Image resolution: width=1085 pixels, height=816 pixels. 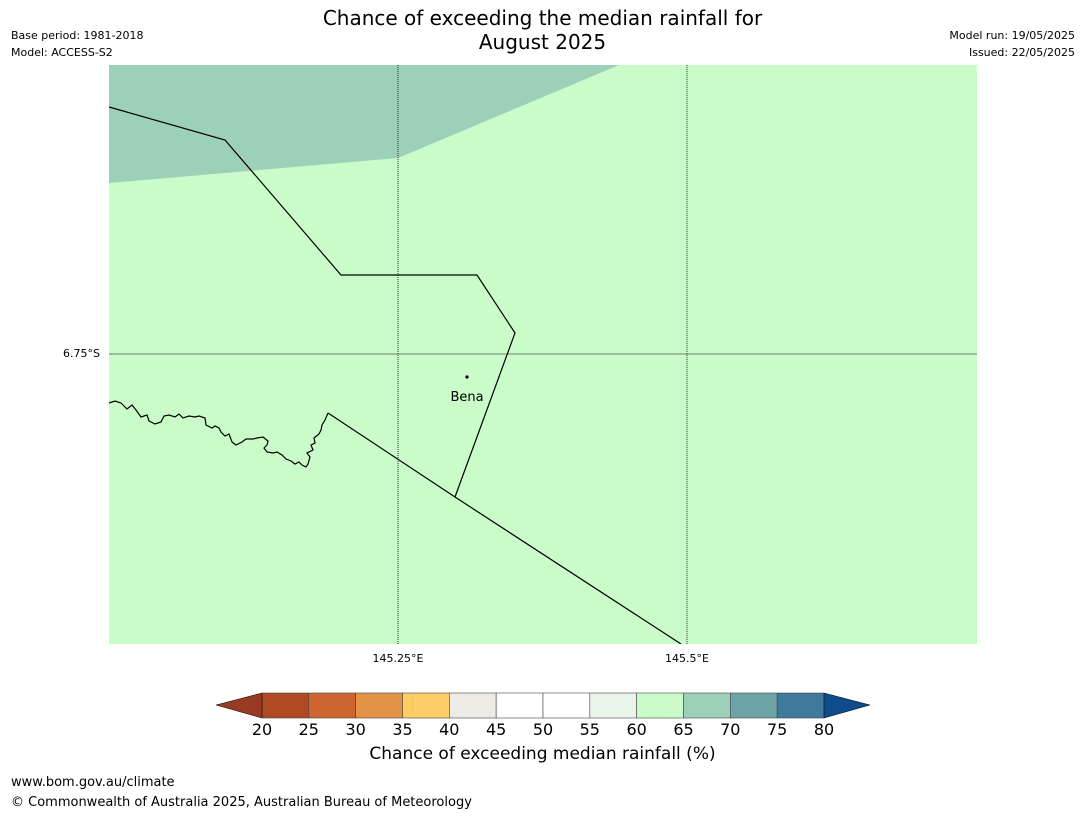 What do you see at coordinates (93, 782) in the screenshot?
I see `footer-url: www.bom.gov.au/climate` at bounding box center [93, 782].